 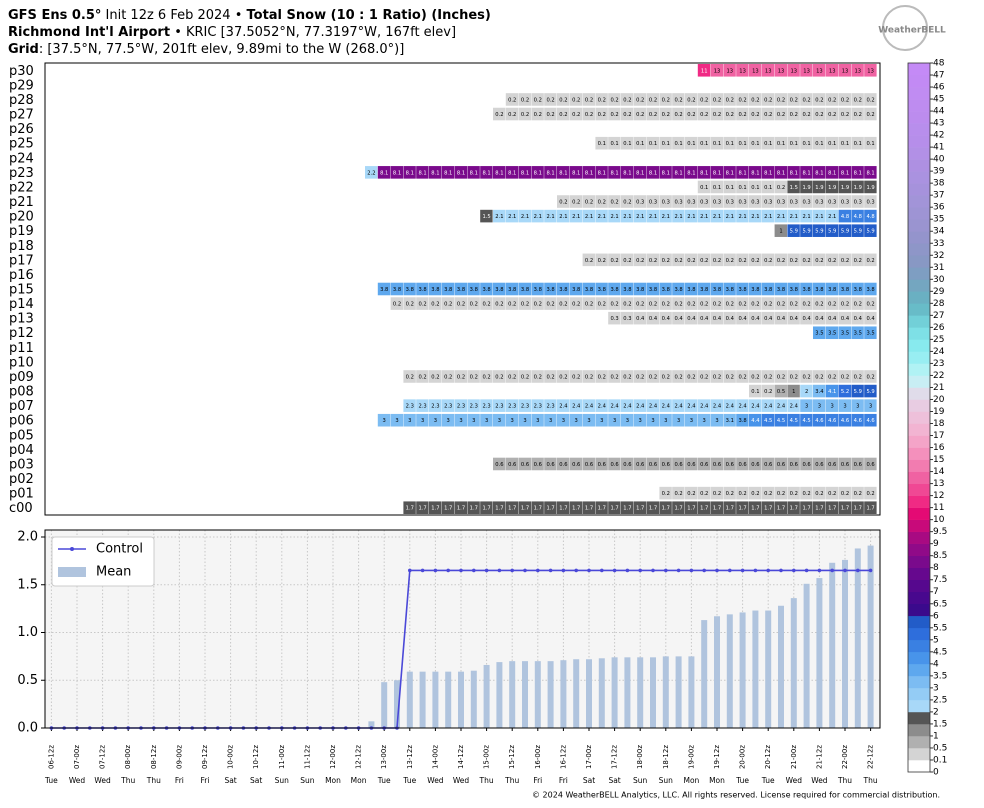 I want to click on weekday-label: Wed, so click(x=102, y=780).